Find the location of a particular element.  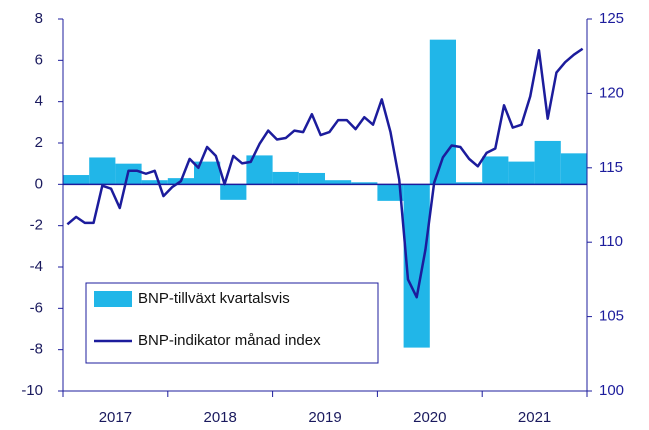

x-tick-label: 2020 is located at coordinates (429, 417).